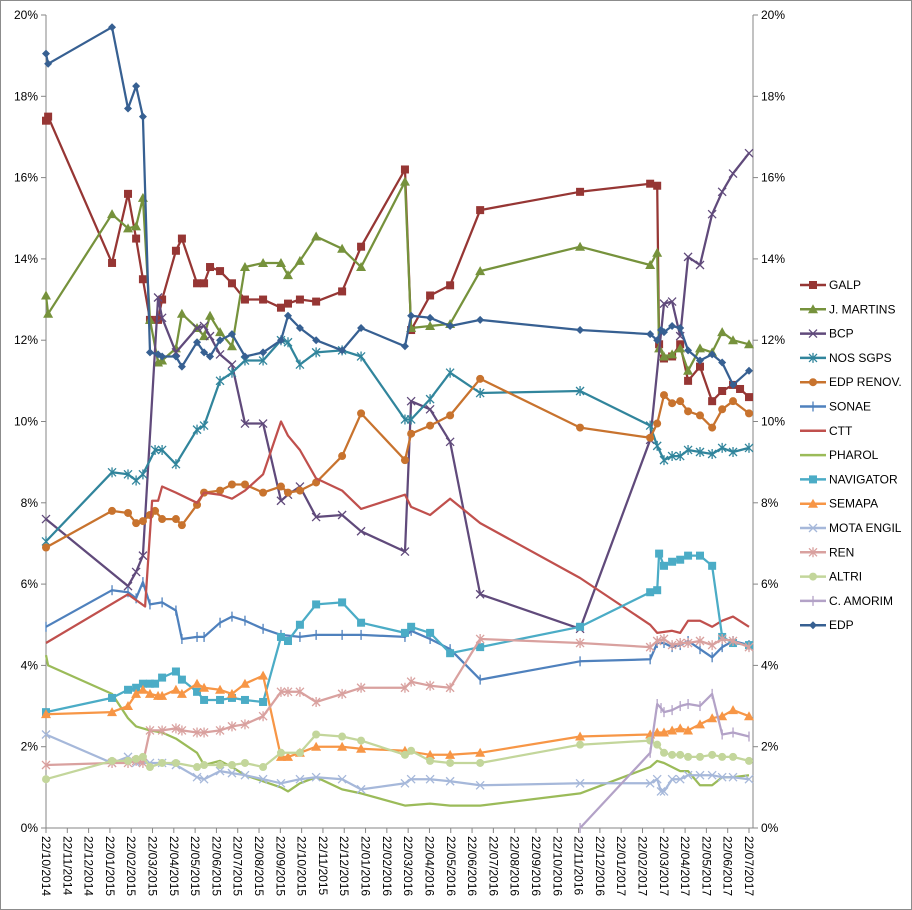 This screenshot has height=910, width=912. Describe the element at coordinates (827, 625) in the screenshot. I see `legend-item-edp: EDP` at that location.